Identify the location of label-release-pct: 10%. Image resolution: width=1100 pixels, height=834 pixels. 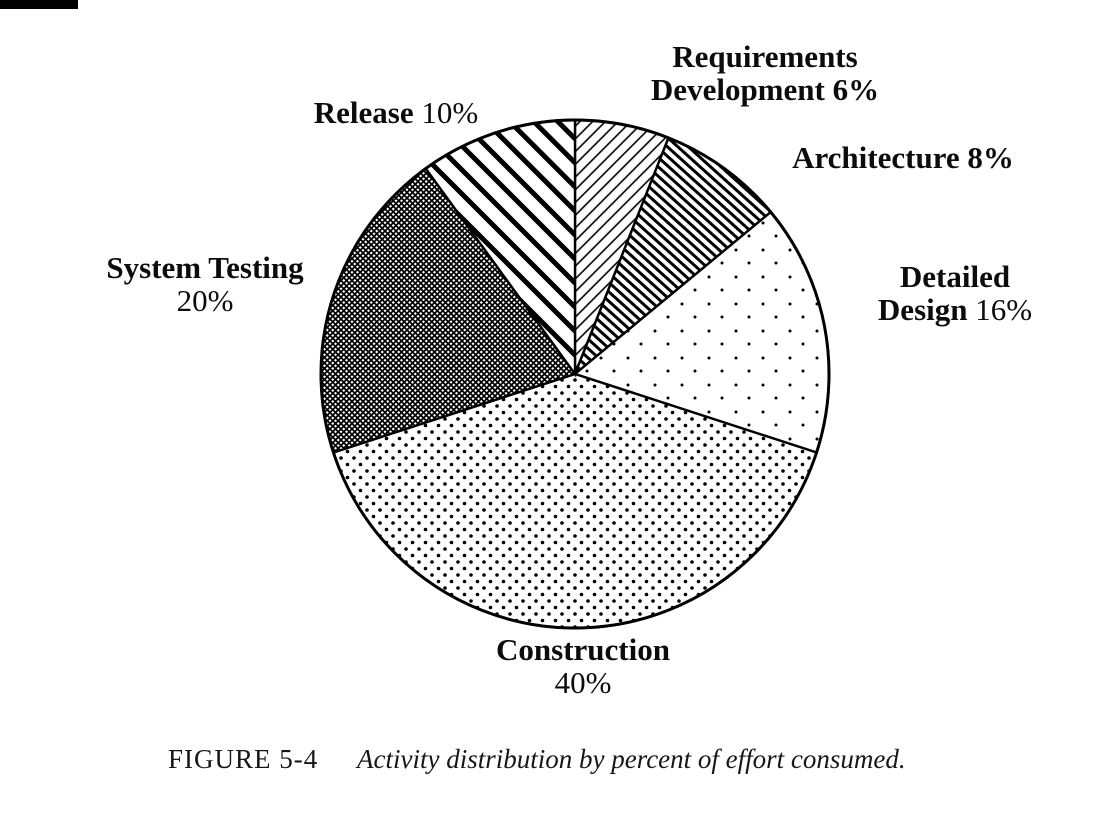
(450, 112).